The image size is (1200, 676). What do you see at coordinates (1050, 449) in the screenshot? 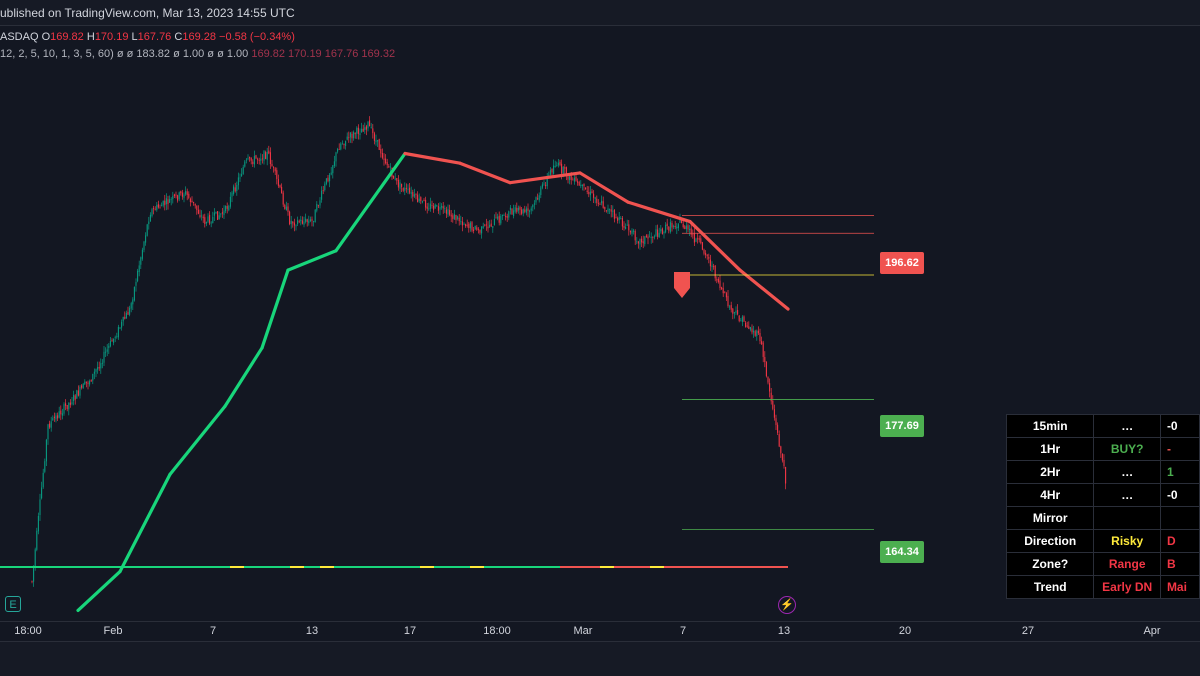
I see `timeframe-cell: 1Hr` at bounding box center [1050, 449].